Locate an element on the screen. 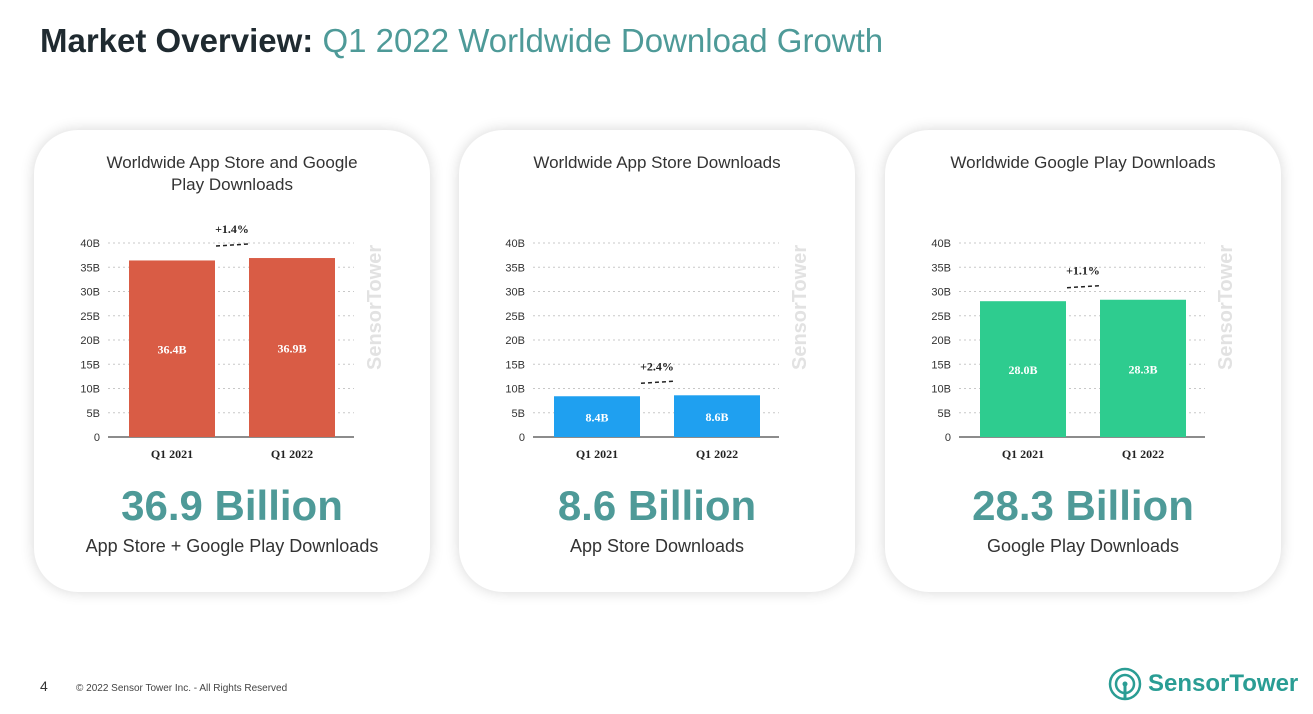 The image size is (1313, 714). big-number: 36.9 Billion is located at coordinates (232, 505).